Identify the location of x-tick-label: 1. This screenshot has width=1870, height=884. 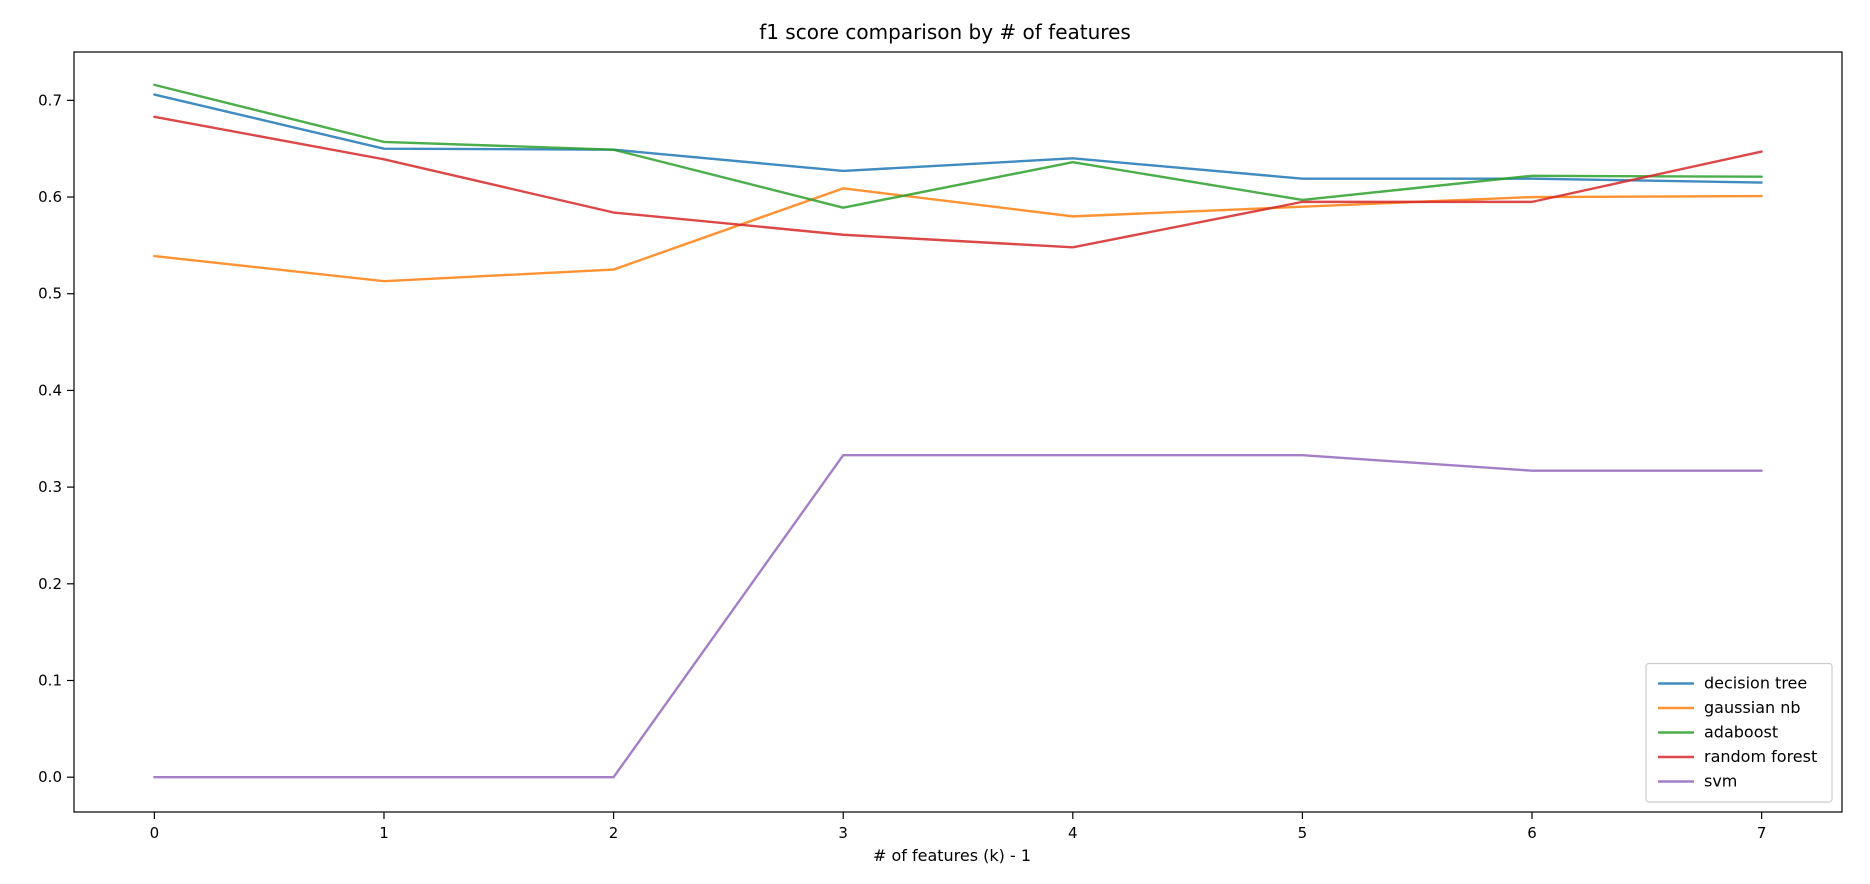
(384, 833).